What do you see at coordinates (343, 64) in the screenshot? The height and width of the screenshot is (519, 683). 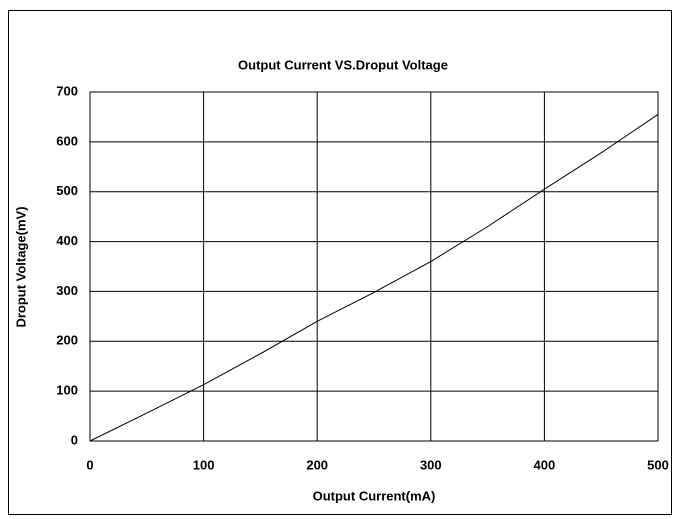 I see `chart-title: Output Current VS.Droput Voltage` at bounding box center [343, 64].